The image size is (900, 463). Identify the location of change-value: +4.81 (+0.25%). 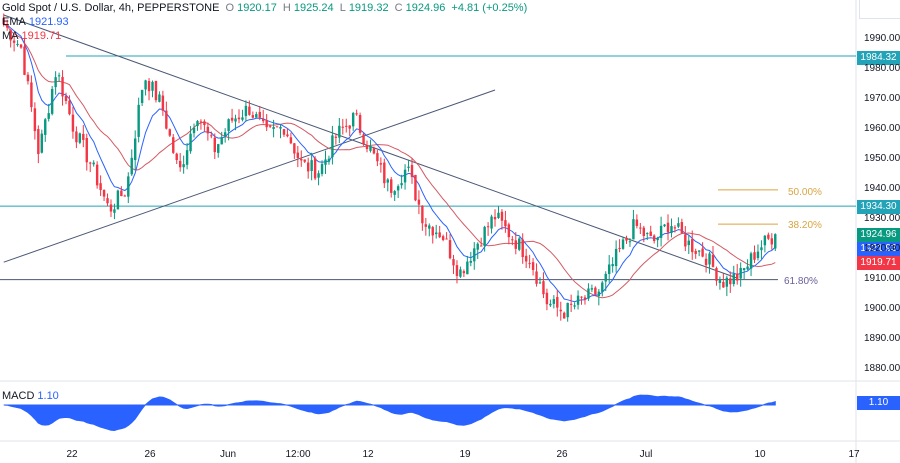
(489, 8).